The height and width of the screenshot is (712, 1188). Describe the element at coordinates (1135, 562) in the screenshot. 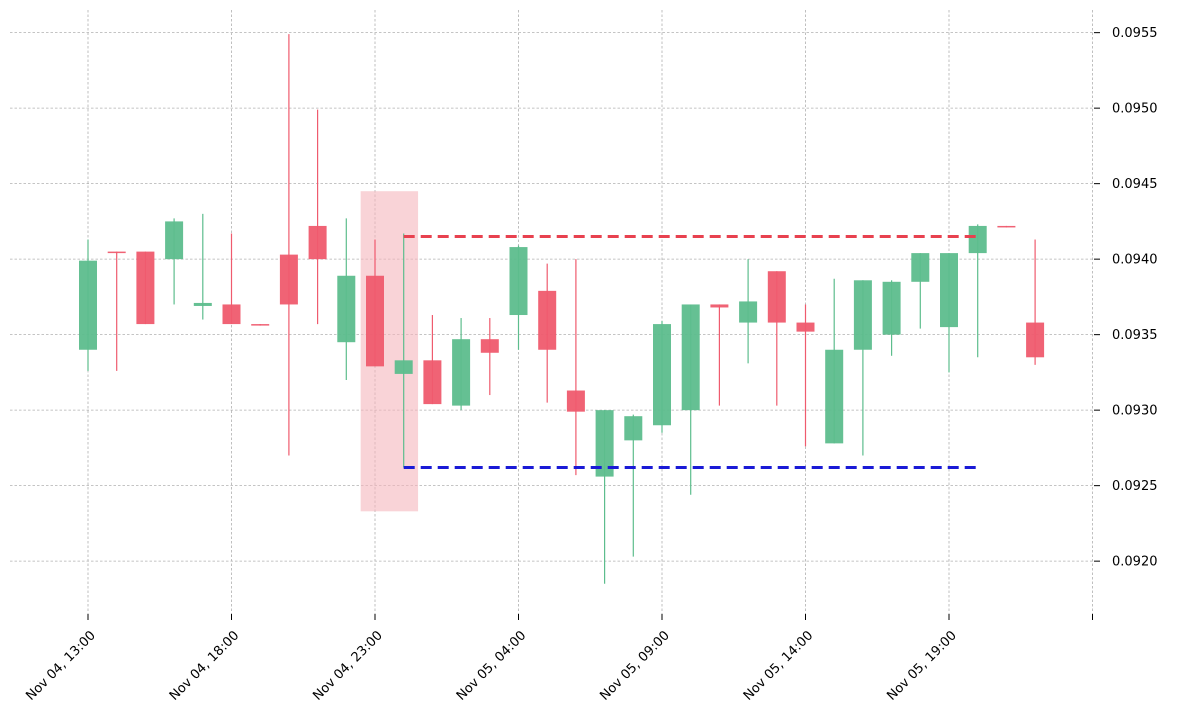

I see `y-tick-label: 0.0920` at that location.